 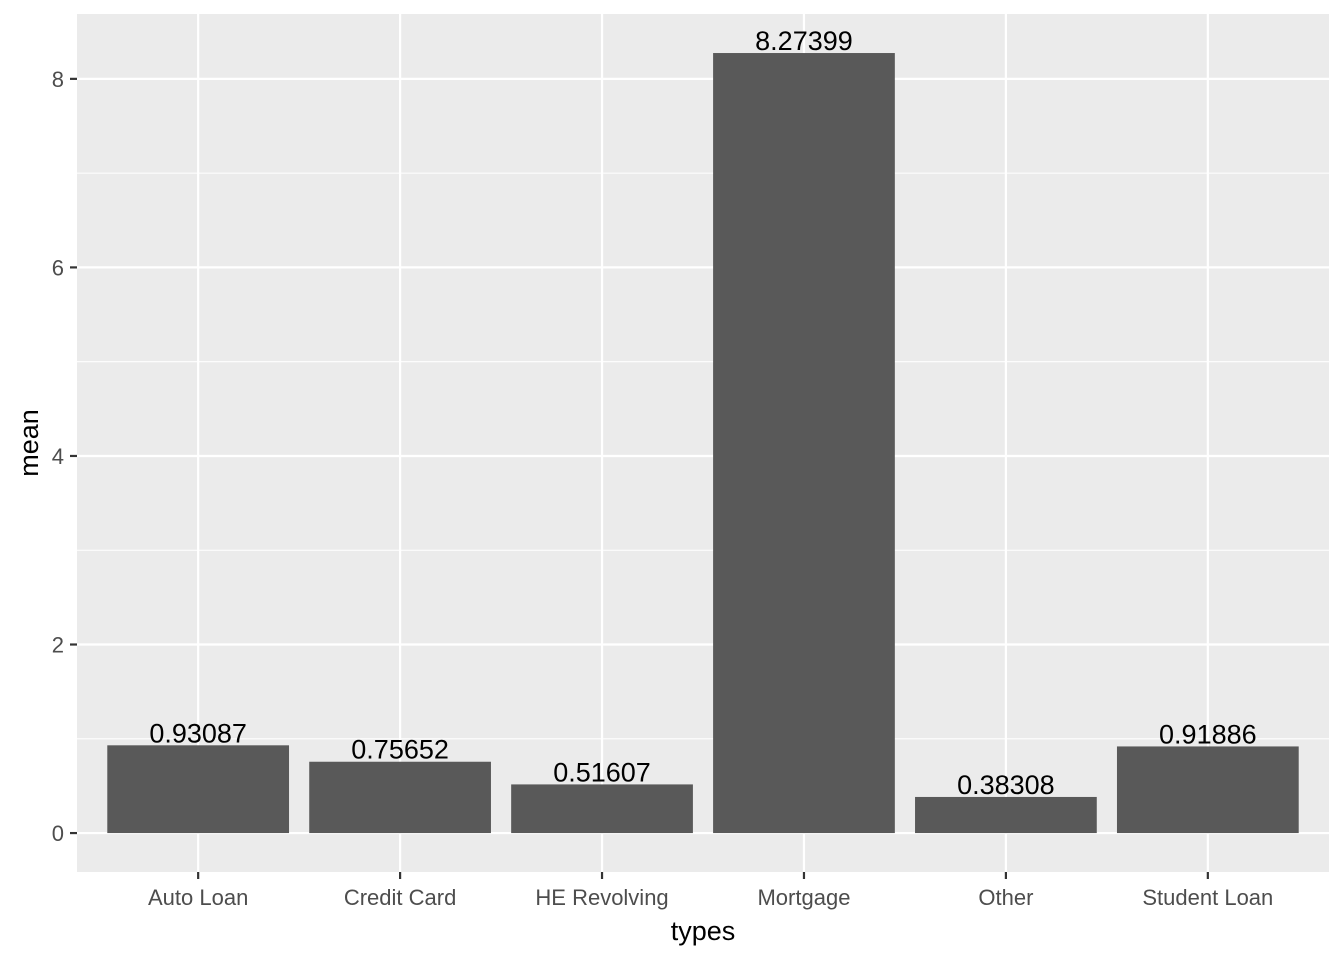 I want to click on bar-mortgage, so click(x=804, y=443).